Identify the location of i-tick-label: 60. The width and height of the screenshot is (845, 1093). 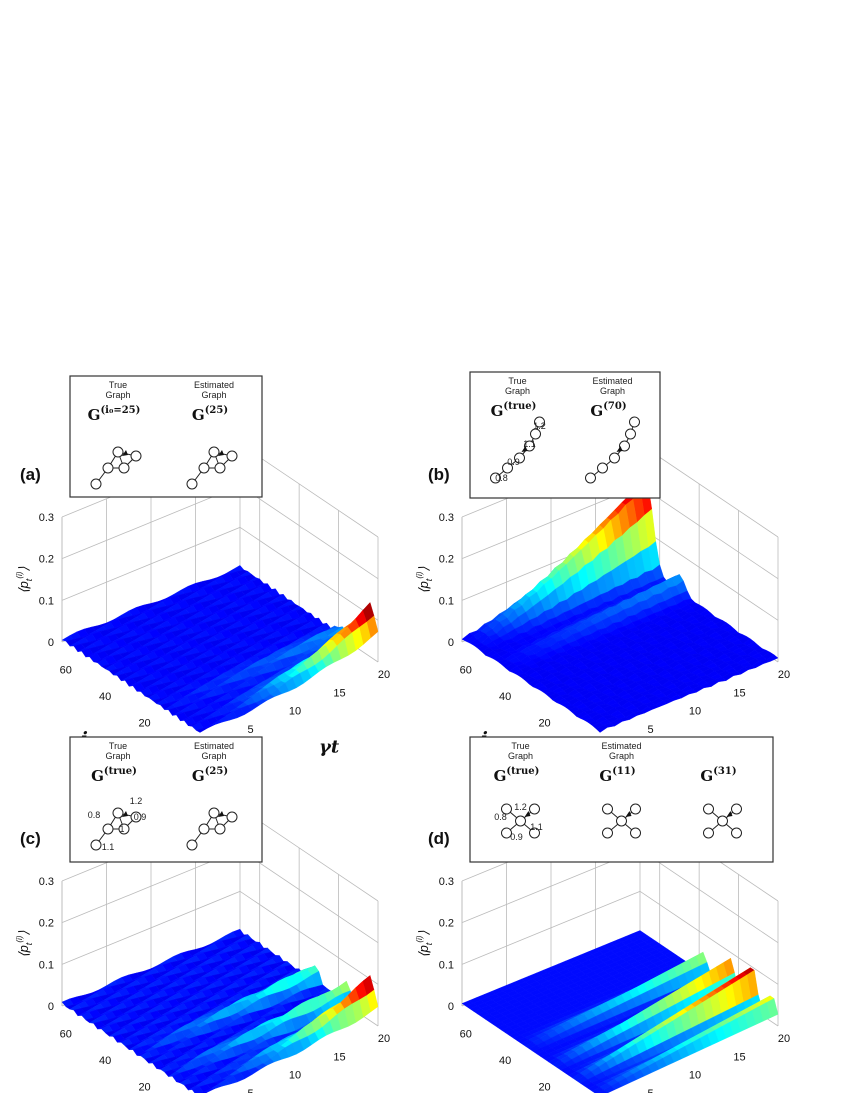
(66, 1034).